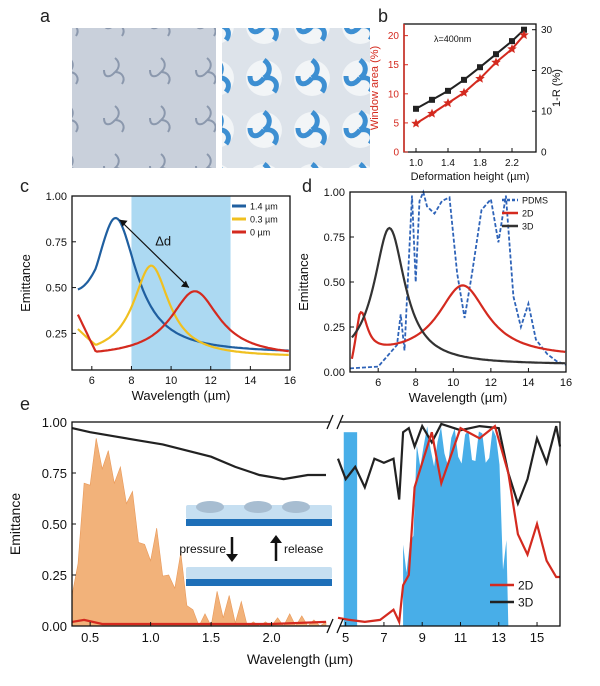  Describe the element at coordinates (458, 322) in the screenshot. I see `panel-d-series-2d` at that location.